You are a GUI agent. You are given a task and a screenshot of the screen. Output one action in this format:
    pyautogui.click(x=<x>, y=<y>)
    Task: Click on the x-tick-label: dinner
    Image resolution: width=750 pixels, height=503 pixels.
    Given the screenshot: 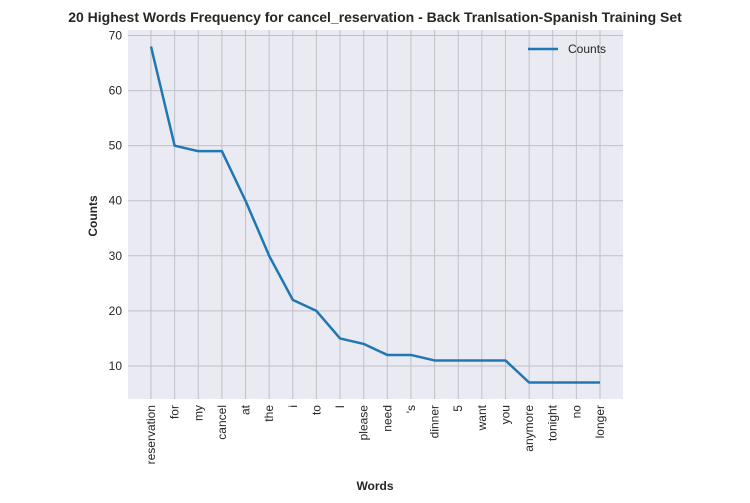 What is the action you would take?
    pyautogui.click(x=435, y=421)
    